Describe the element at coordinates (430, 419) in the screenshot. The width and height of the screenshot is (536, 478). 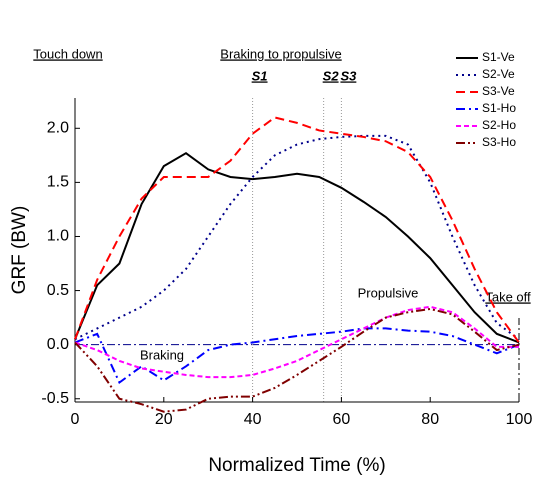
I see `x-tick-label: 80` at that location.